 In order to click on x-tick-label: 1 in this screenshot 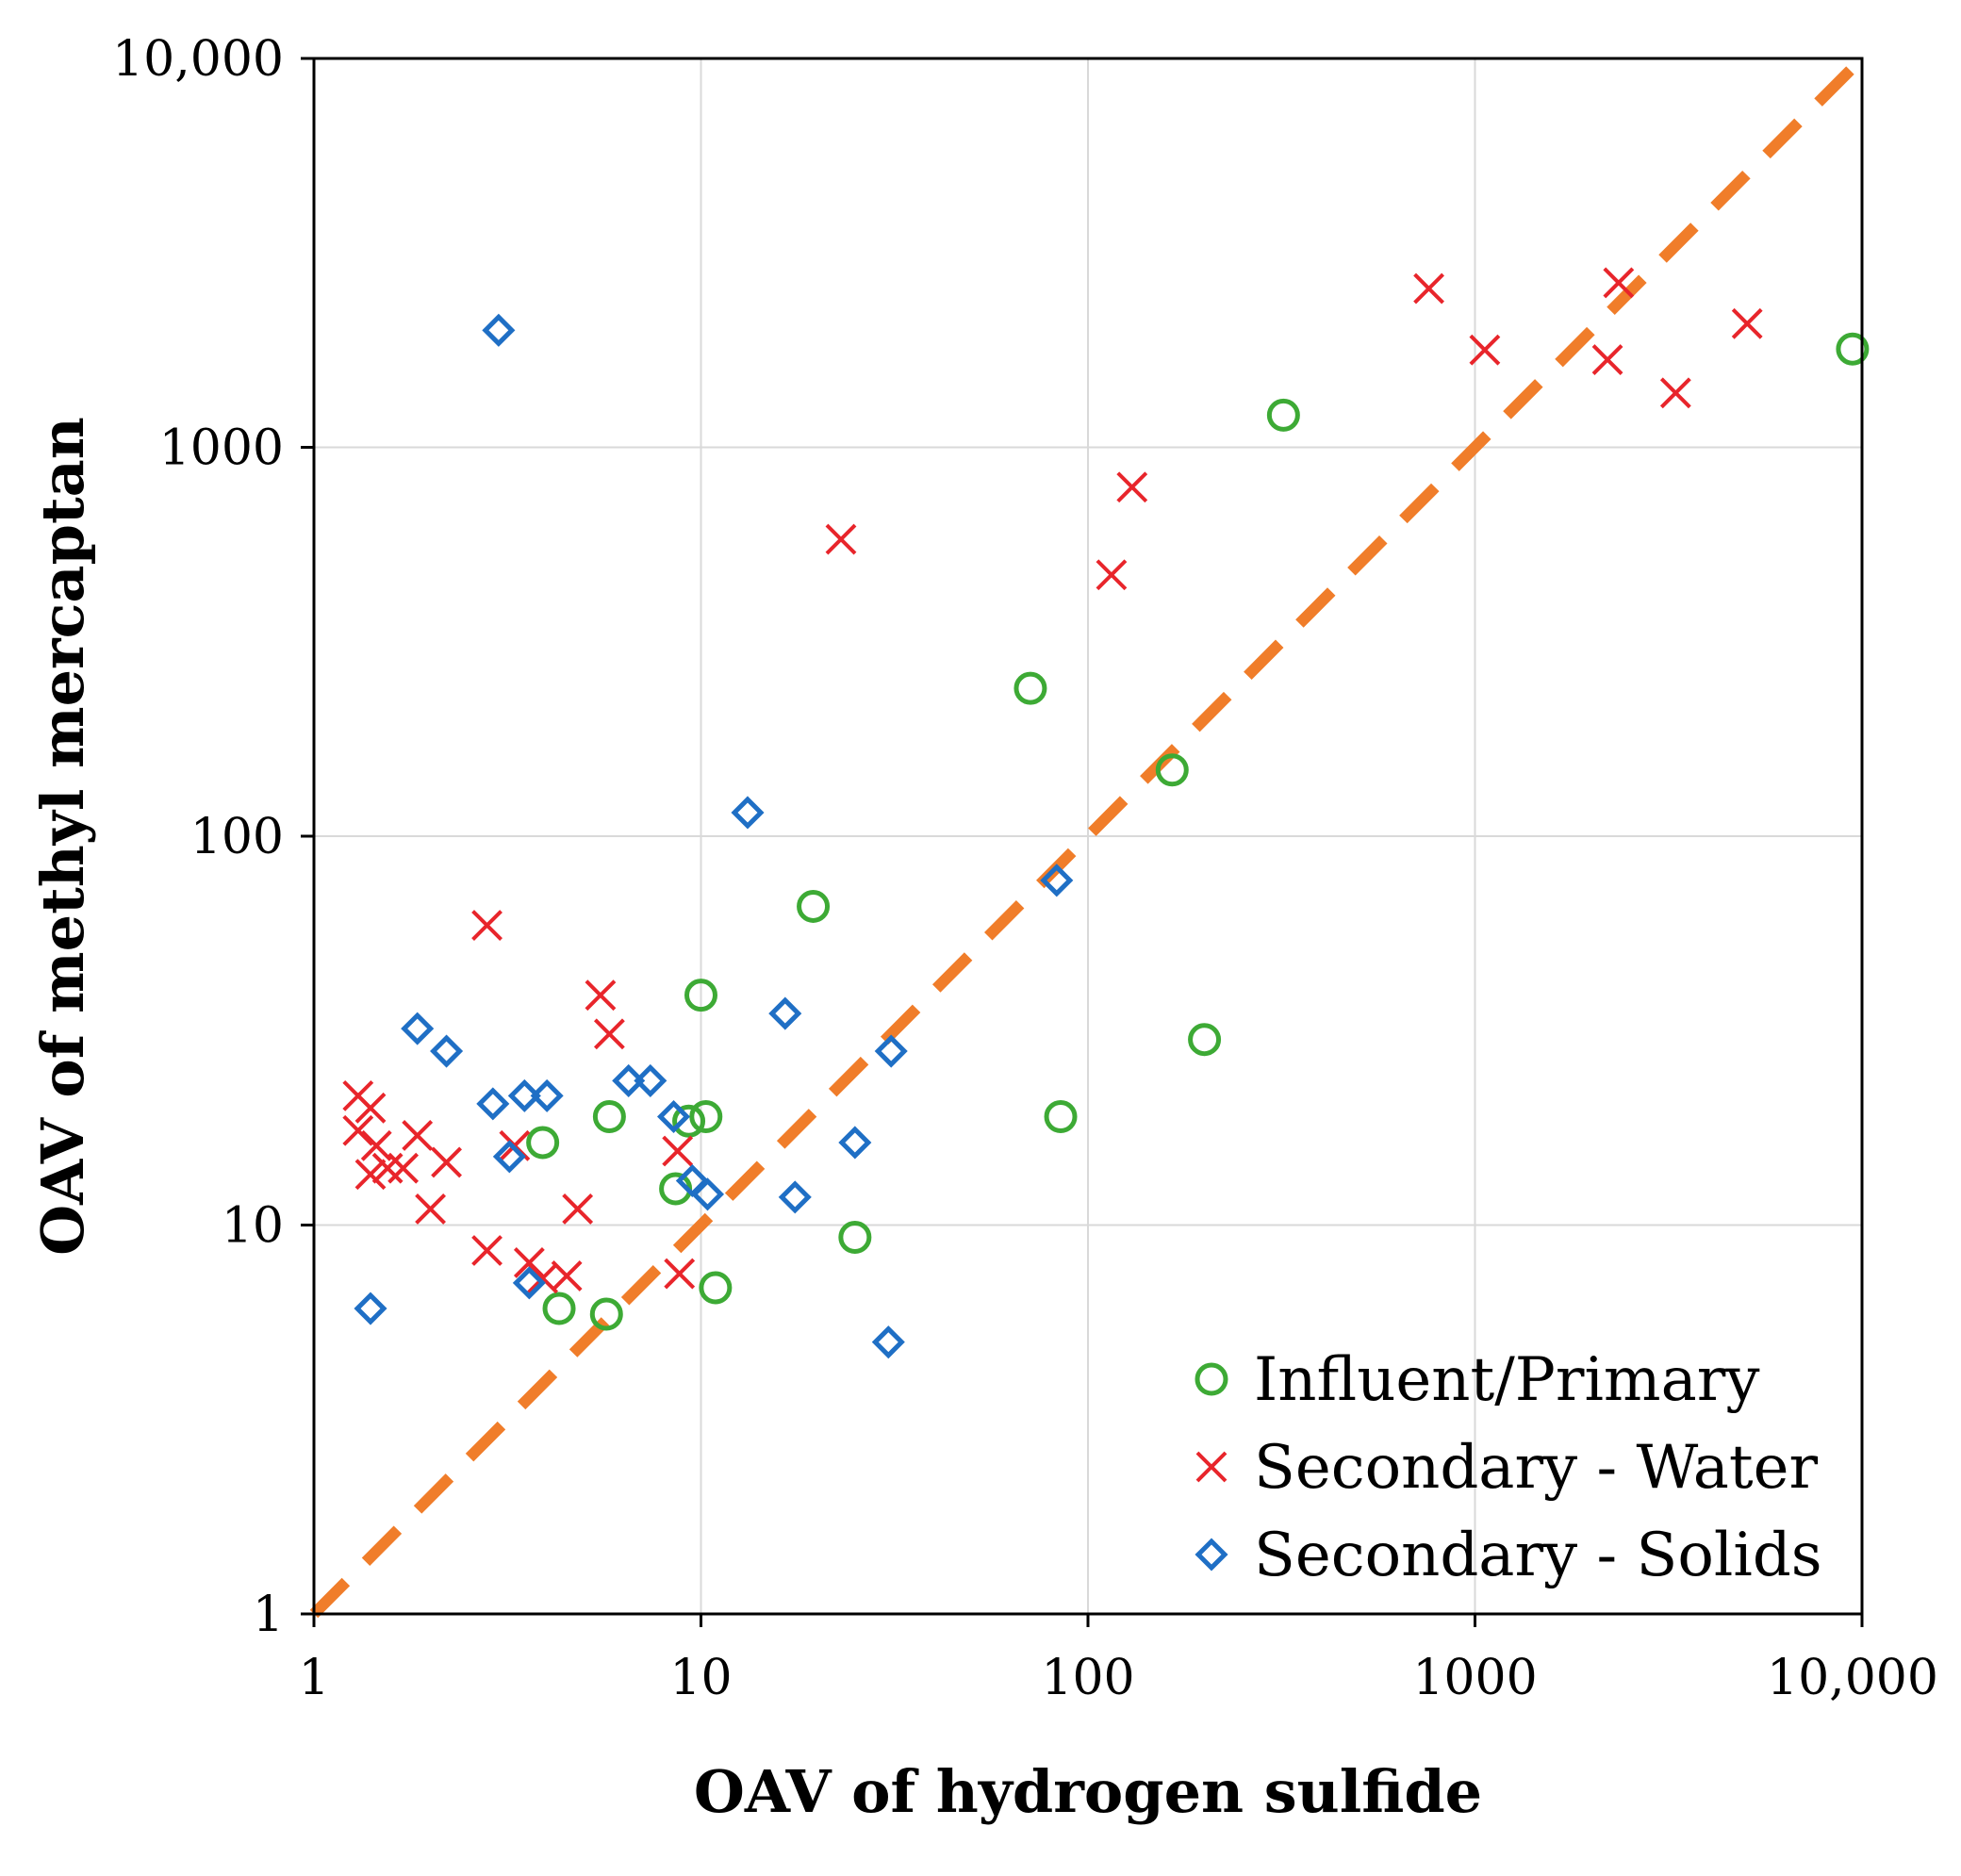, I will do `click(313, 1678)`.